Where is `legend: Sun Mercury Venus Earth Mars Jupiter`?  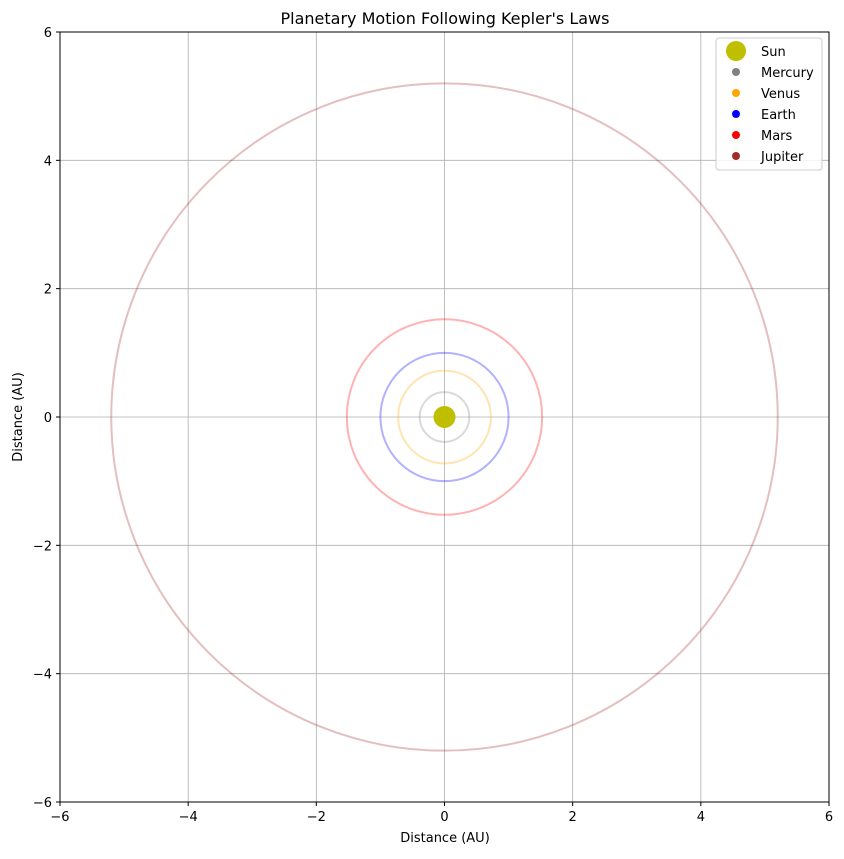
legend: Sun Mercury Venus Earth Mars Jupiter is located at coordinates (769, 104).